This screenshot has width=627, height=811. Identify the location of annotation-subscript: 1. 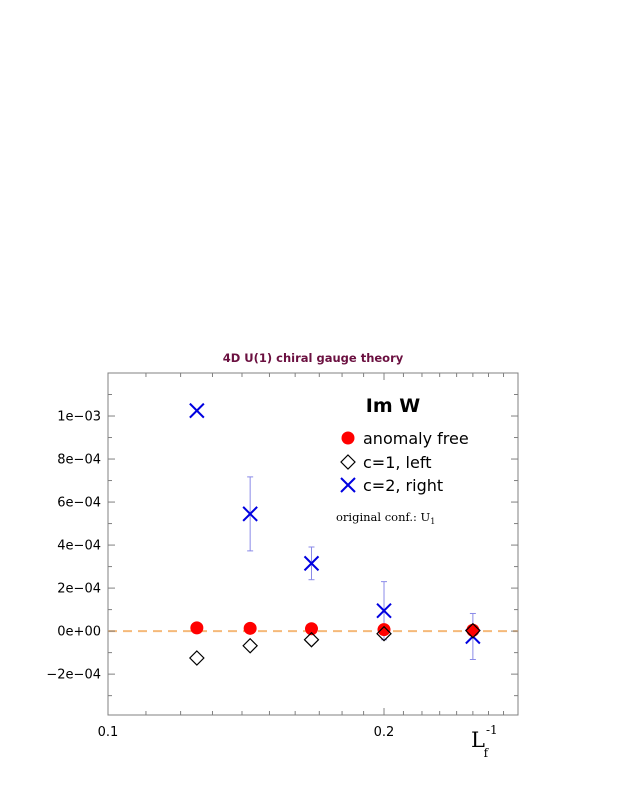
(432, 521).